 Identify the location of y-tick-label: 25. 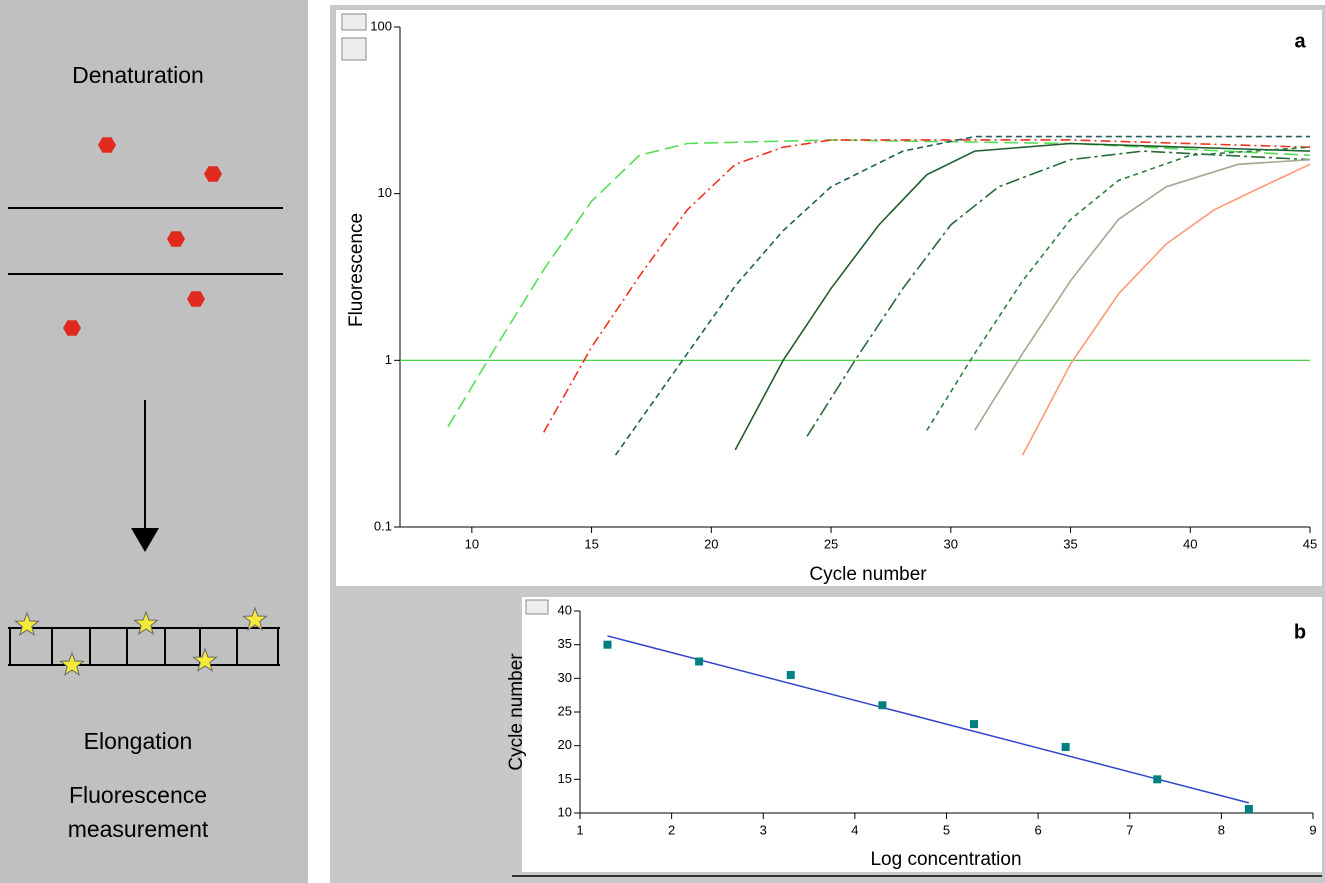
(565, 710).